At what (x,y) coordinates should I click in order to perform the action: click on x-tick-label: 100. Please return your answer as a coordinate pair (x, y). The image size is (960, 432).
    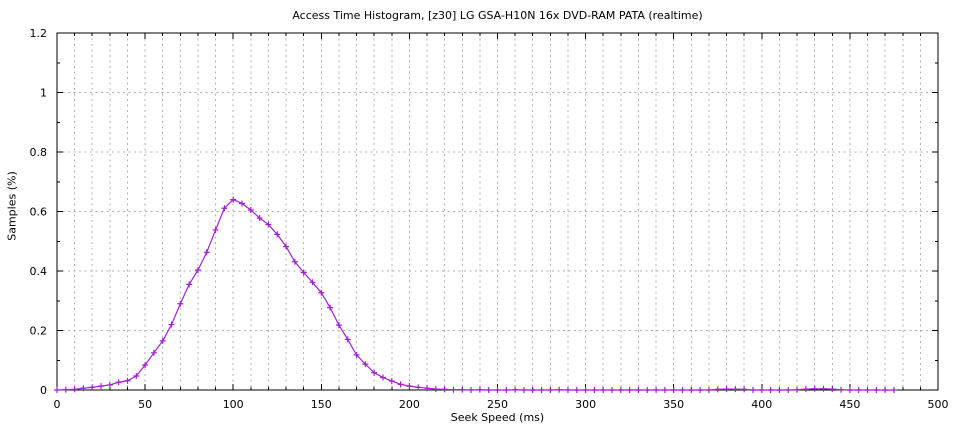
    Looking at the image, I should click on (233, 404).